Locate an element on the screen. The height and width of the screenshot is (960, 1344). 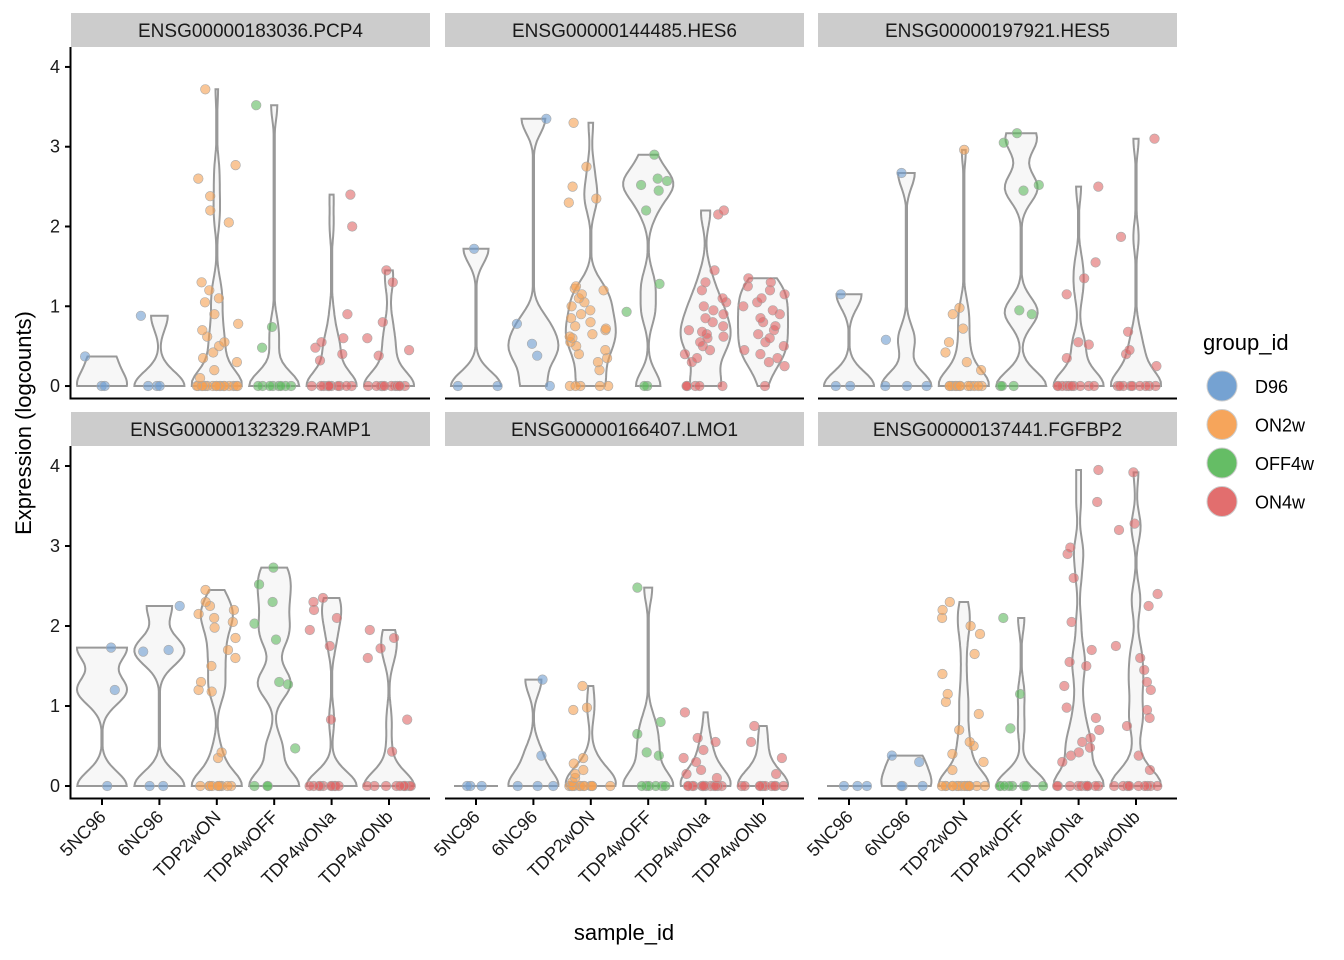
violin-TDP4wONb is located at coordinates (389, 708).